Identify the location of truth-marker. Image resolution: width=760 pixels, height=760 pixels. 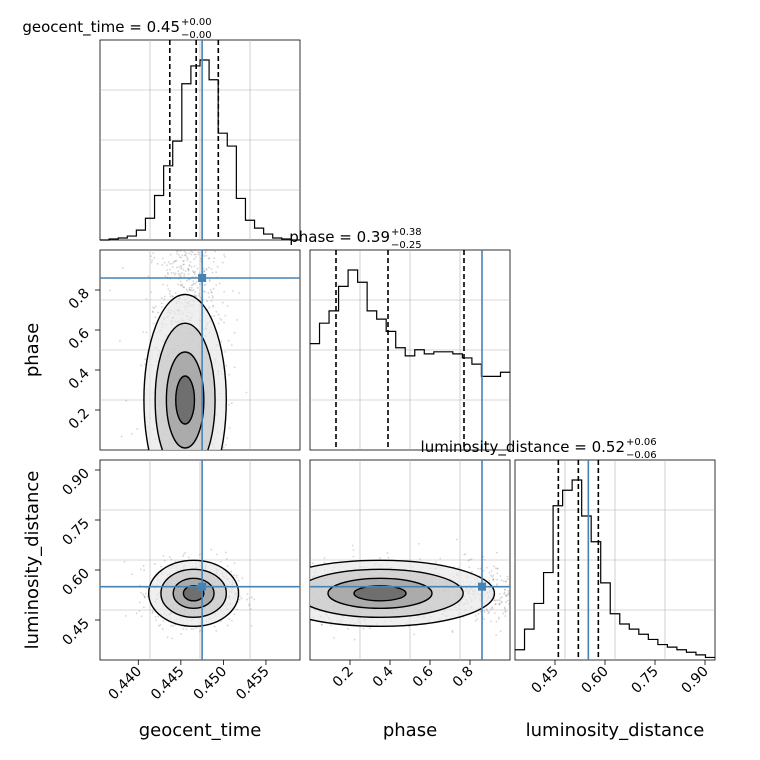
(202, 278).